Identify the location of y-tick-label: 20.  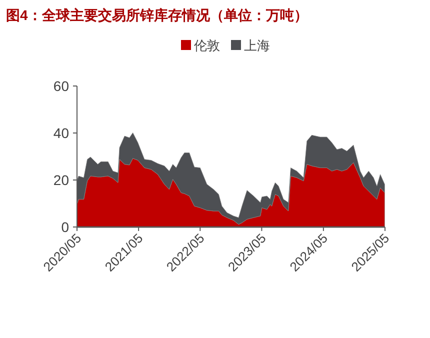
(61, 180).